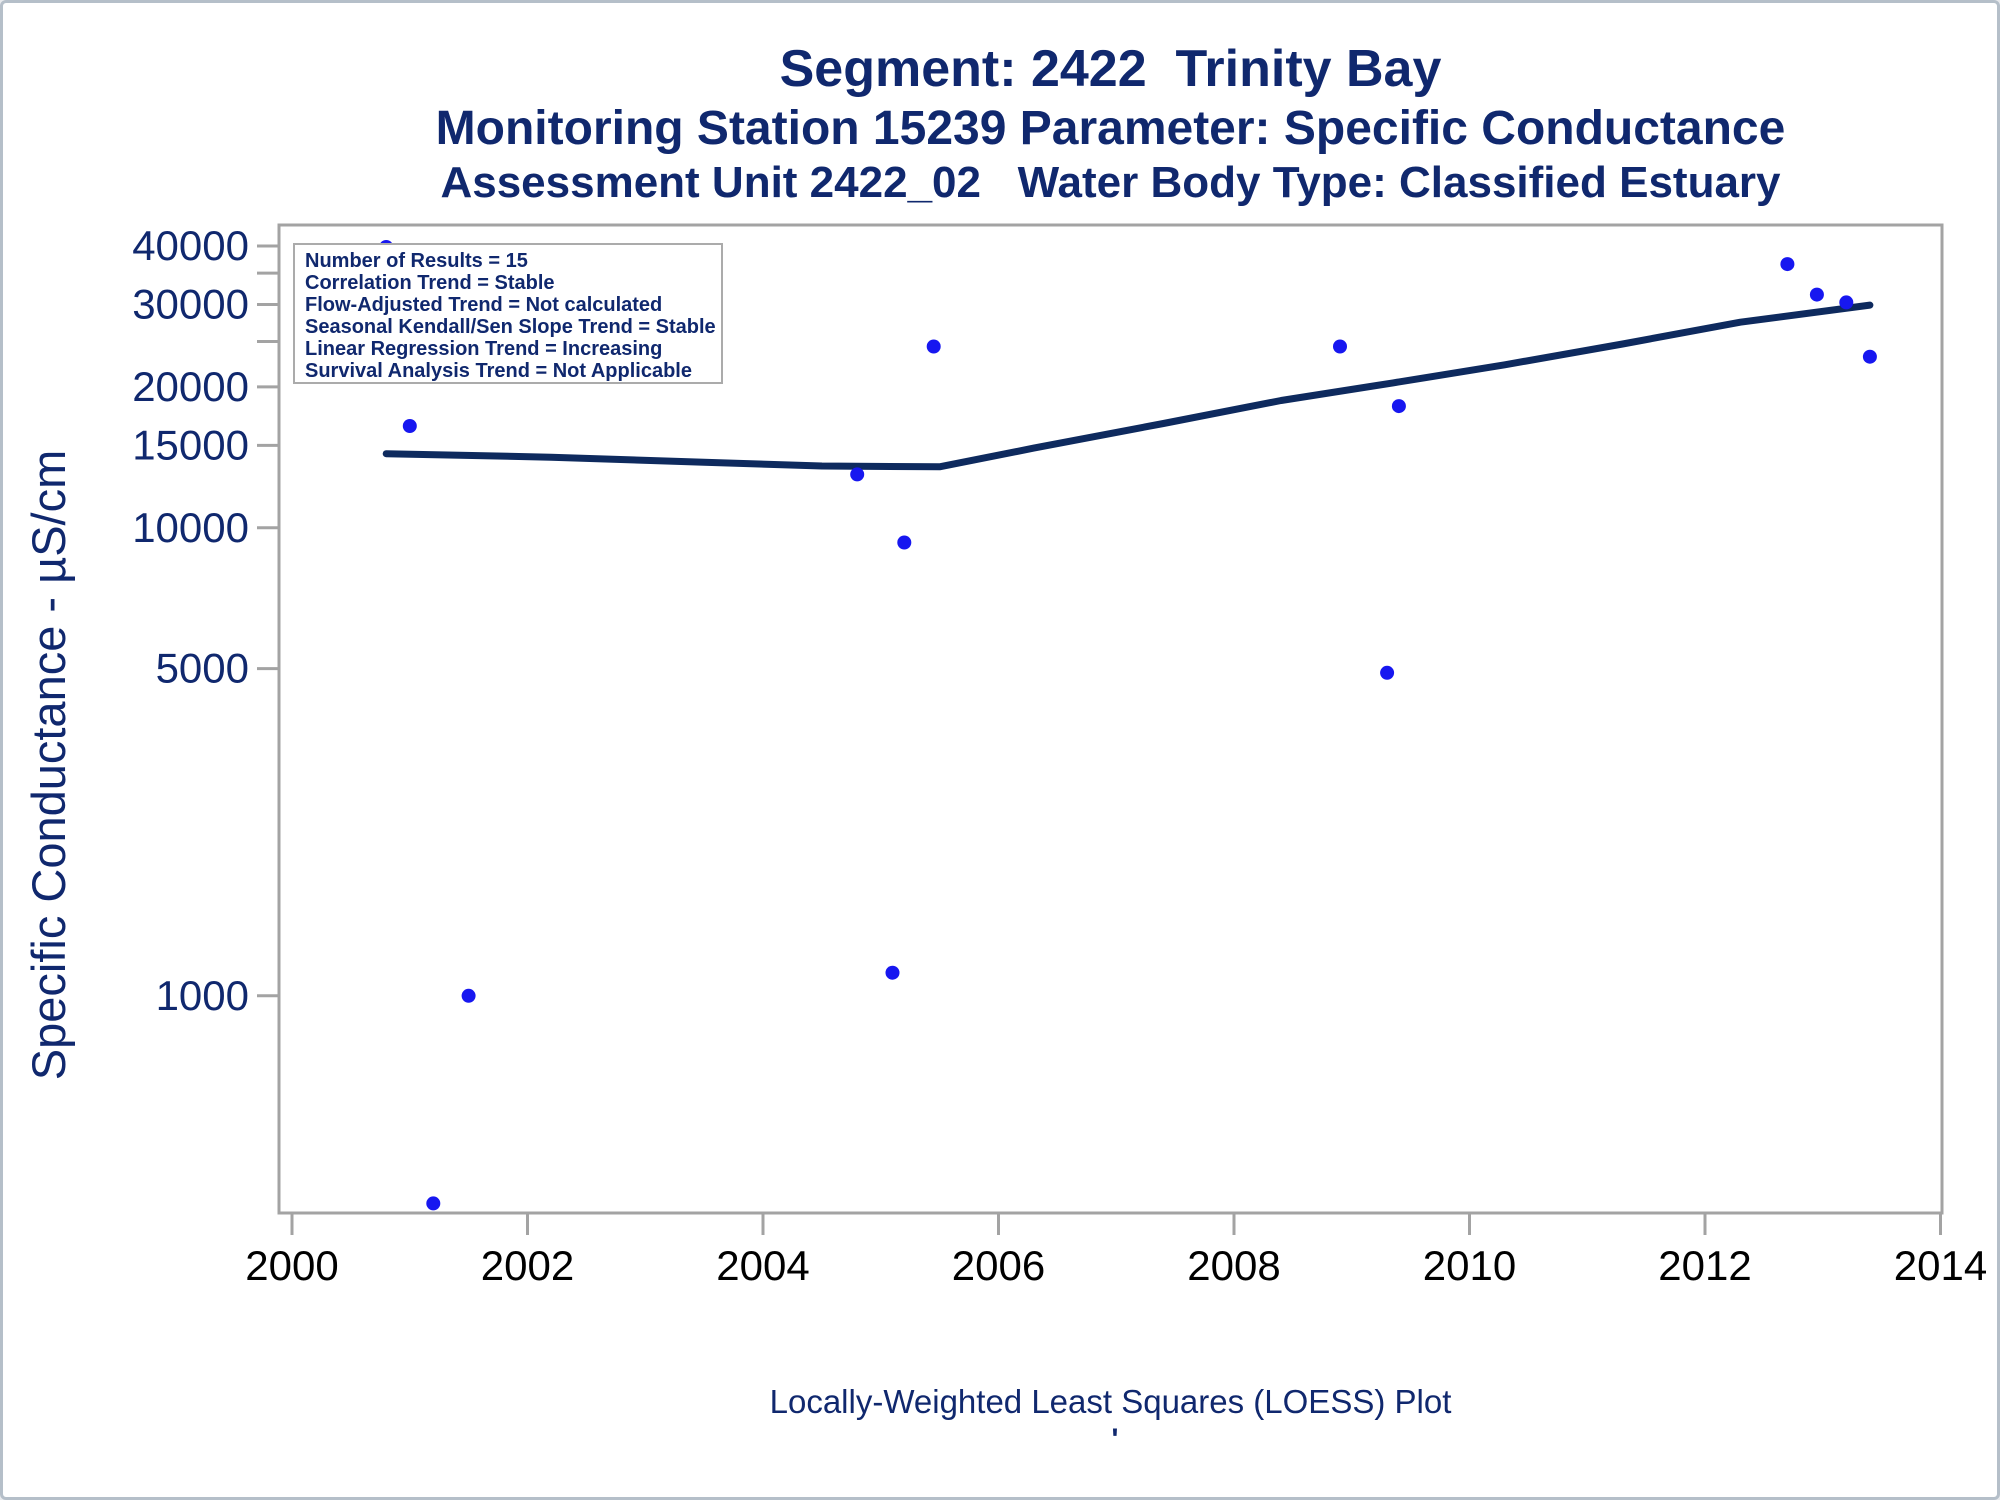 This screenshot has width=2000, height=1500. What do you see at coordinates (190, 303) in the screenshot?
I see `y-tick-label: 30000` at bounding box center [190, 303].